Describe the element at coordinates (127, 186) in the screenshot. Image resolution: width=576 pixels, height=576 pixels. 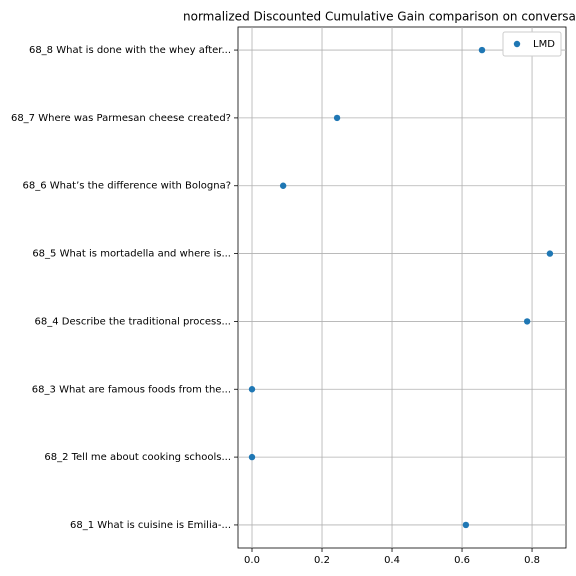
I see `y-tick-label: 68_6 What’s the difference with Bologna?` at that location.